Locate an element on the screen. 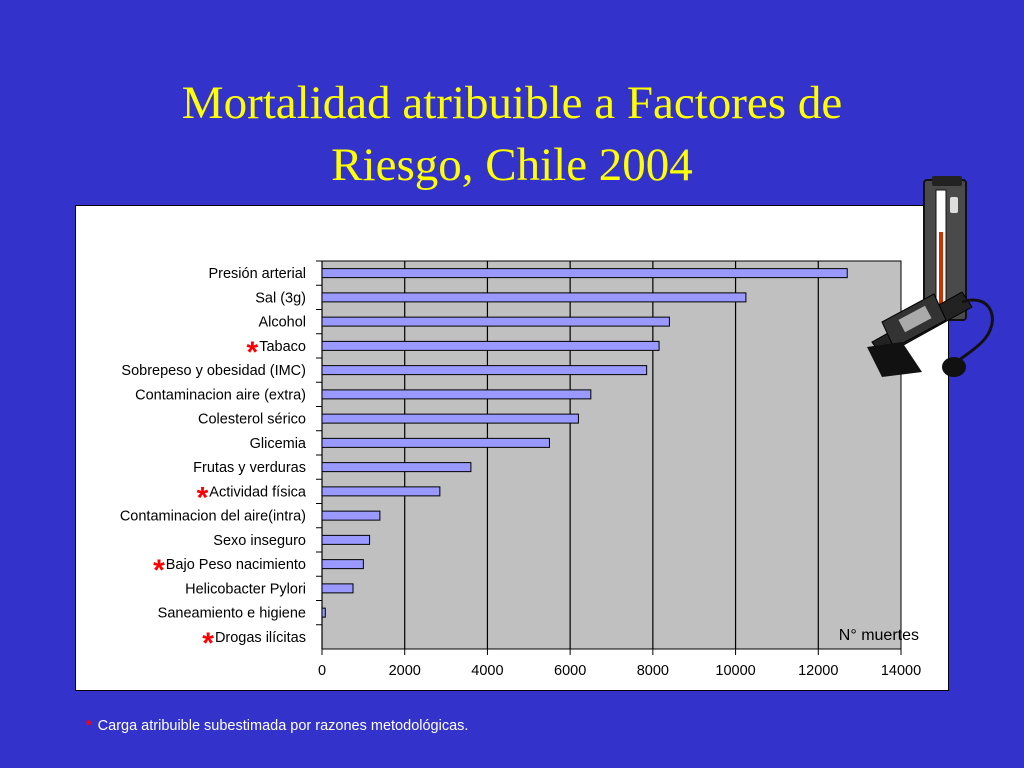  category-label: Glicemia is located at coordinates (278, 444).